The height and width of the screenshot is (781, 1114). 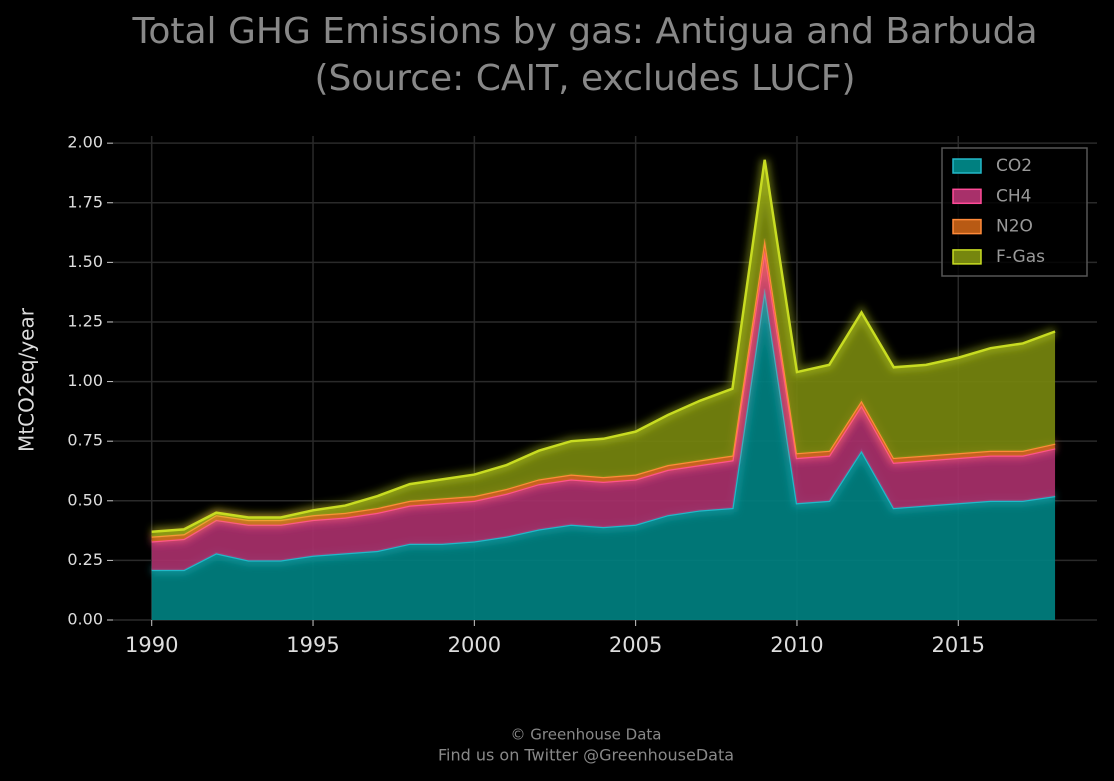 I want to click on y-tick-label: 0.50, so click(x=85, y=499).